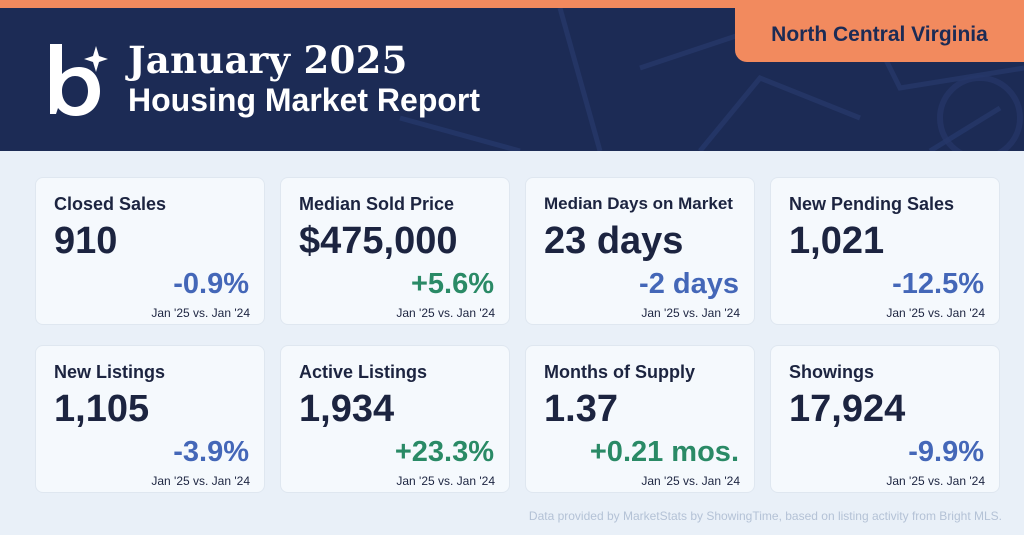 The height and width of the screenshot is (535, 1024). What do you see at coordinates (378, 241) in the screenshot?
I see `metric-value: $475,000` at bounding box center [378, 241].